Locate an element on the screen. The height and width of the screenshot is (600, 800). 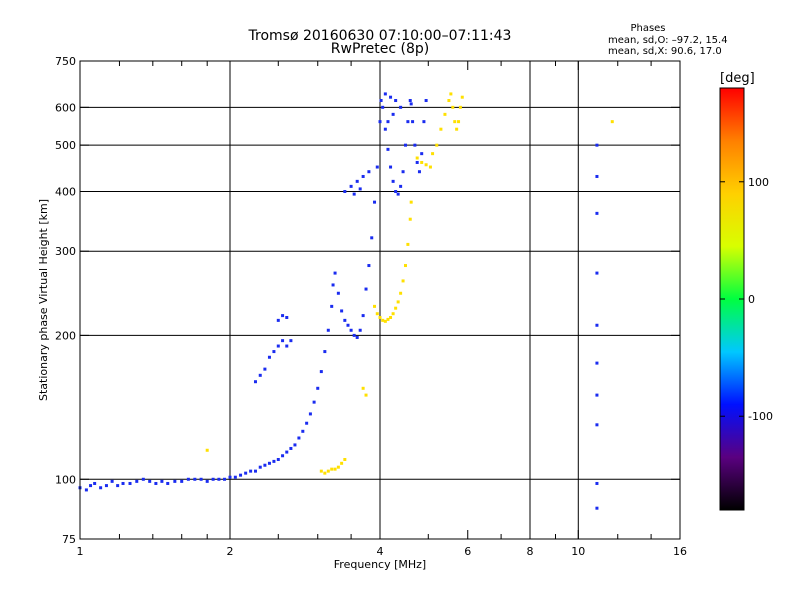
y-tick-label: 750 is located at coordinates (65, 61).